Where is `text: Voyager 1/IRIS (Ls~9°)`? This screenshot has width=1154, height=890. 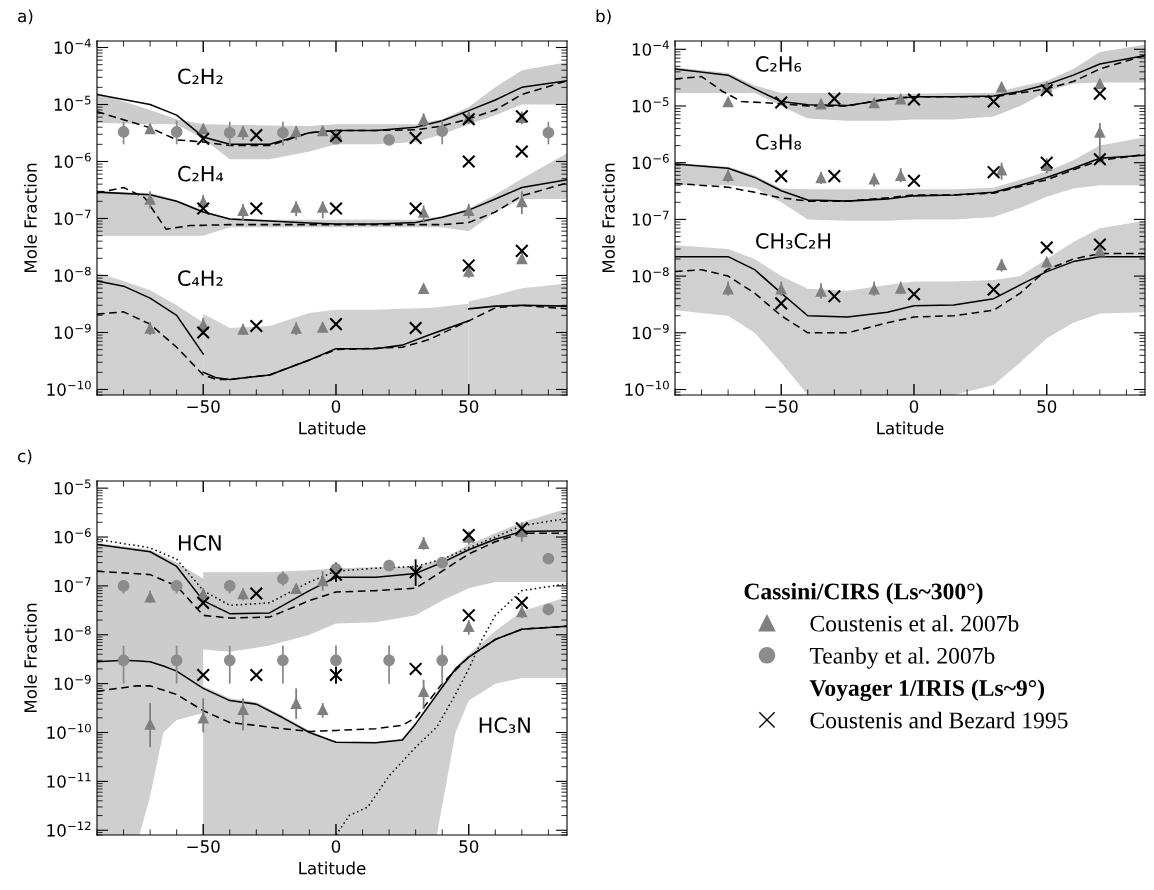
text: Voyager 1/IRIS (Ls~9°) is located at coordinates (927, 690).